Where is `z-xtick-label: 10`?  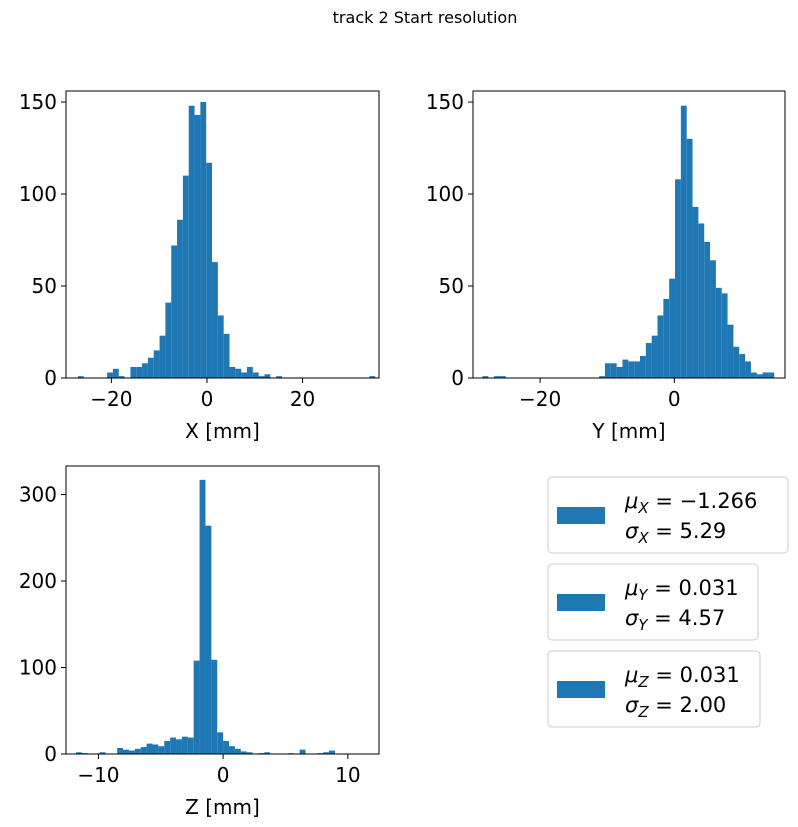
z-xtick-label: 10 is located at coordinates (347, 775).